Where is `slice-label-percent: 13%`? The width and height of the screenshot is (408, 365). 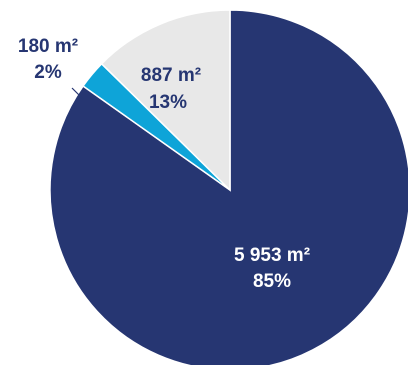
slice-label-percent: 13% is located at coordinates (168, 102).